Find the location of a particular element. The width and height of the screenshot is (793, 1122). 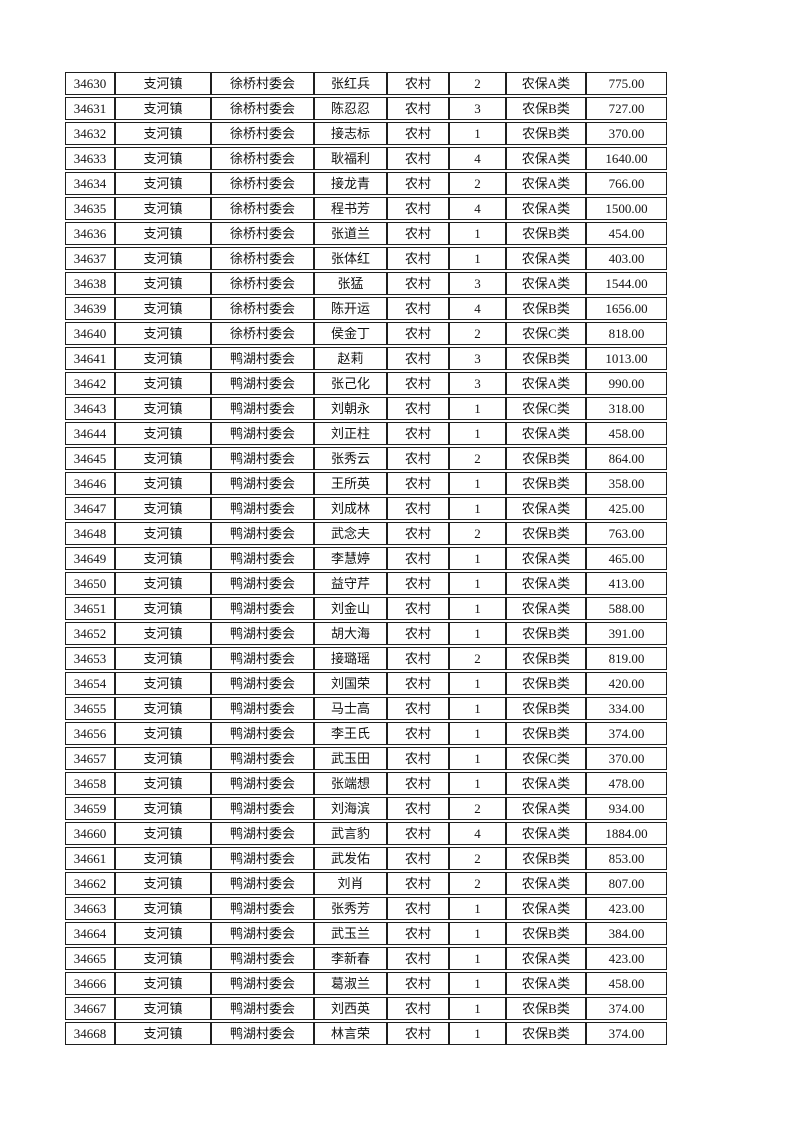

cell-record-id: 34659 is located at coordinates (90, 808).